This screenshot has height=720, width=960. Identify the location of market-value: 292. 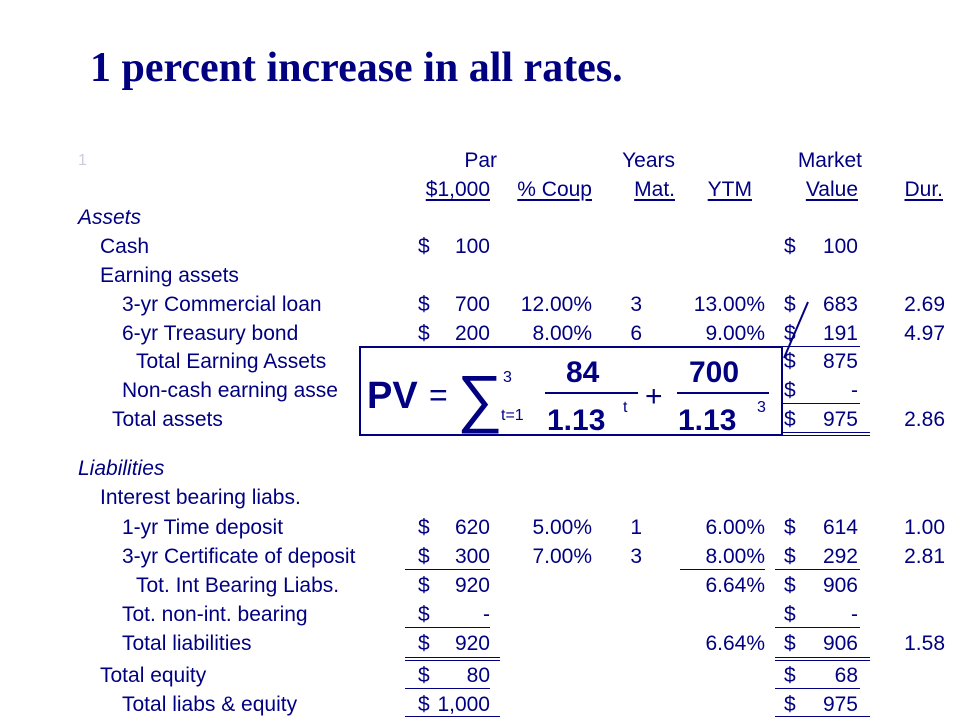
(840, 556).